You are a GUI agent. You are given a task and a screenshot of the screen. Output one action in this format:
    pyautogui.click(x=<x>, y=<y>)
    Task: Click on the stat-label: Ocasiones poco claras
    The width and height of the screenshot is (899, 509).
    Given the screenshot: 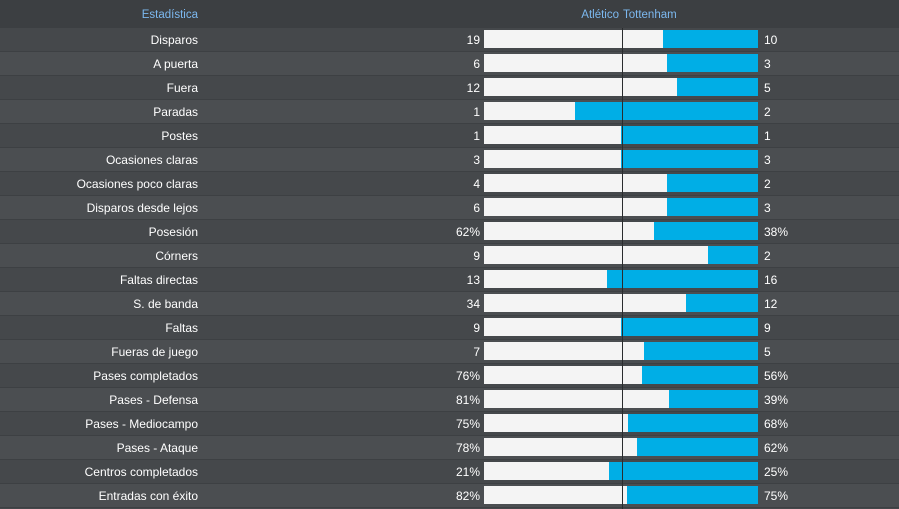 What is the action you would take?
    pyautogui.click(x=137, y=184)
    